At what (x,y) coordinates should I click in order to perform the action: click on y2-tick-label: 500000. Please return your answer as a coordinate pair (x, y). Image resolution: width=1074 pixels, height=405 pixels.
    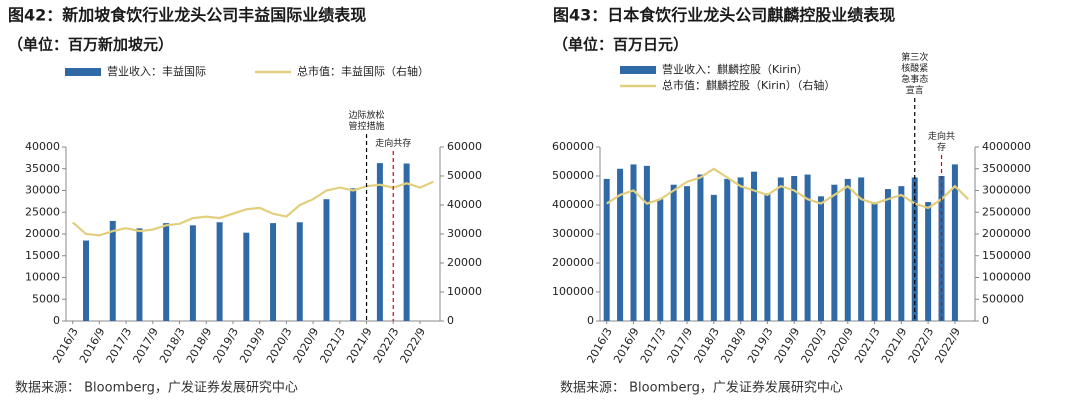
    Looking at the image, I should click on (1003, 298).